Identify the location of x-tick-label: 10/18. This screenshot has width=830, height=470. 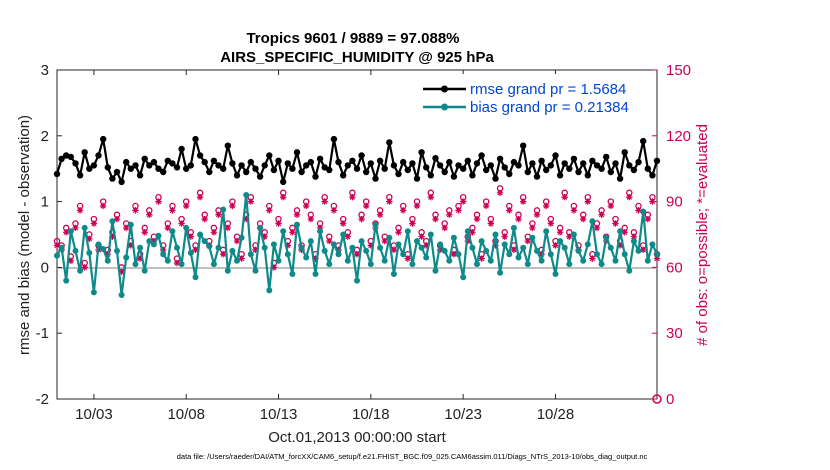
(371, 414).